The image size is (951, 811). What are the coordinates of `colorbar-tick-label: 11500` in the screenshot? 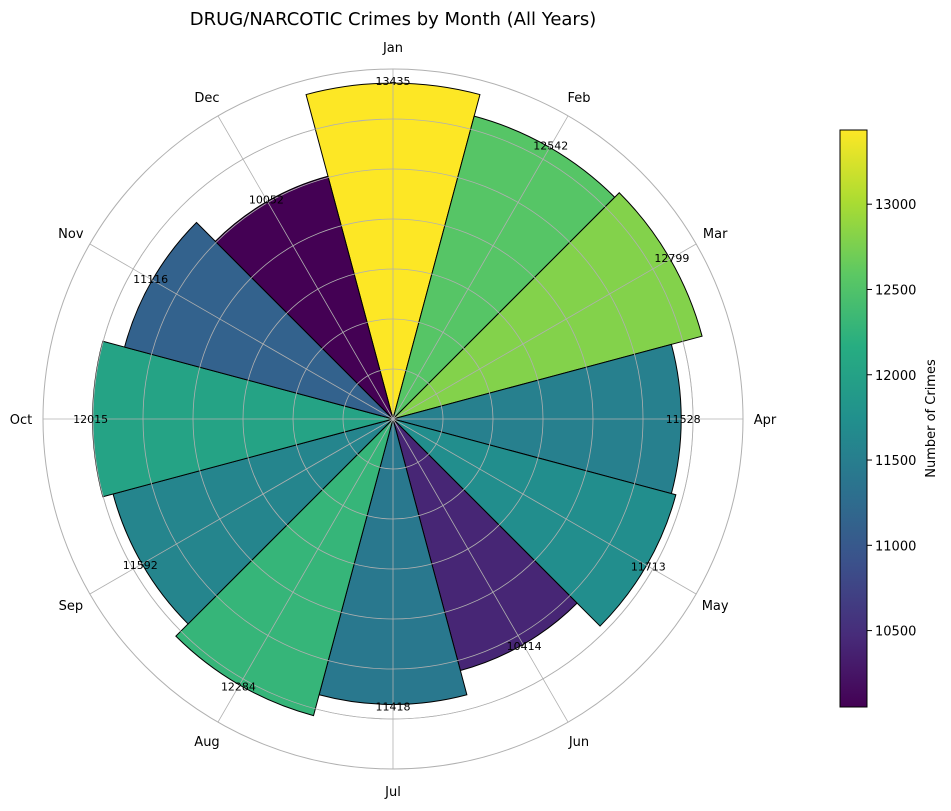 It's located at (895, 461).